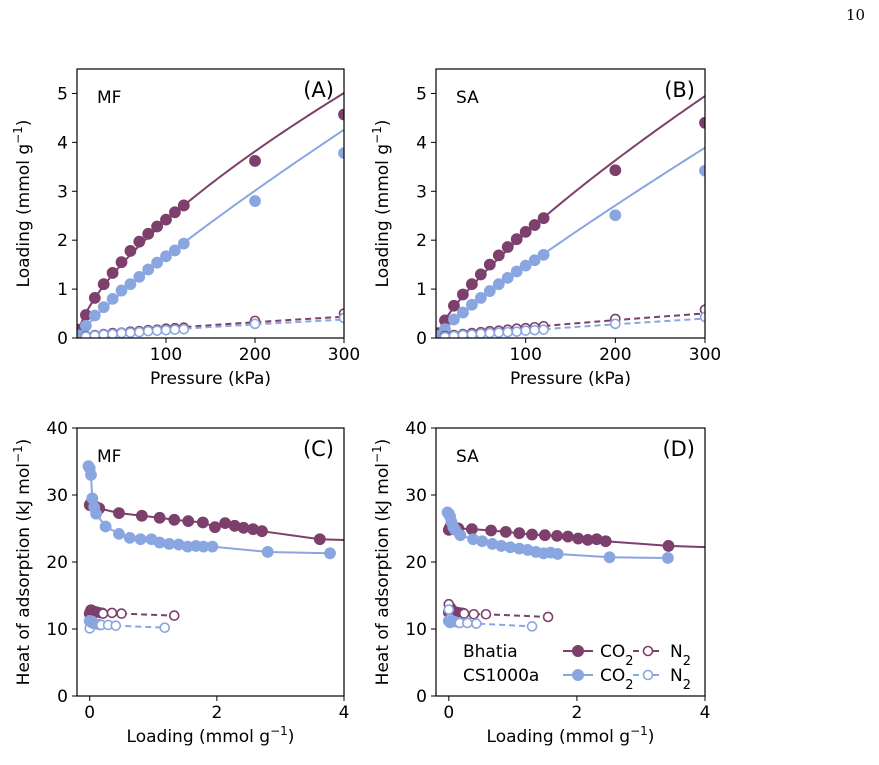 Image resolution: width=879 pixels, height=765 pixels. What do you see at coordinates (490, 652) in the screenshot?
I see `legend-group-label: Bhatia` at bounding box center [490, 652].